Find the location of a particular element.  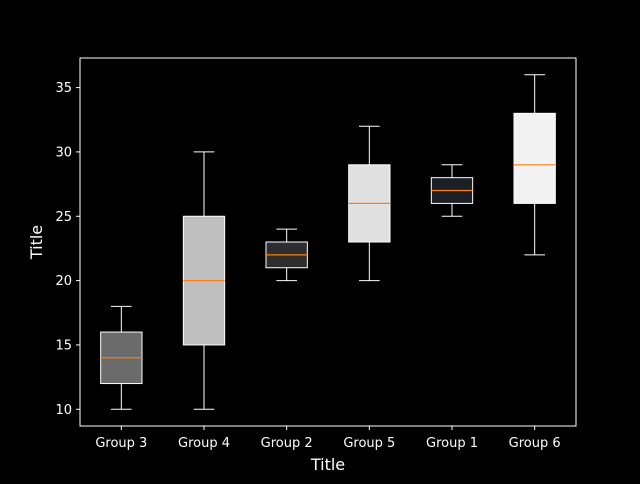

x-tick-label: Group 1 is located at coordinates (452, 443).